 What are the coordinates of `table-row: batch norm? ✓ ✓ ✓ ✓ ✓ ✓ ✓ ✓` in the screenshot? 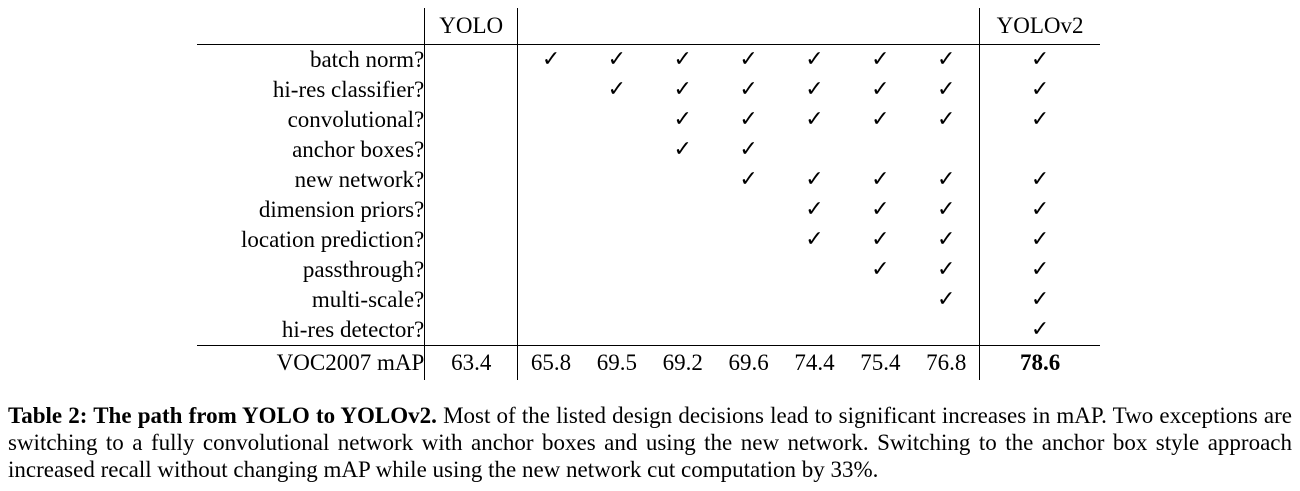 It's located at (648, 59).